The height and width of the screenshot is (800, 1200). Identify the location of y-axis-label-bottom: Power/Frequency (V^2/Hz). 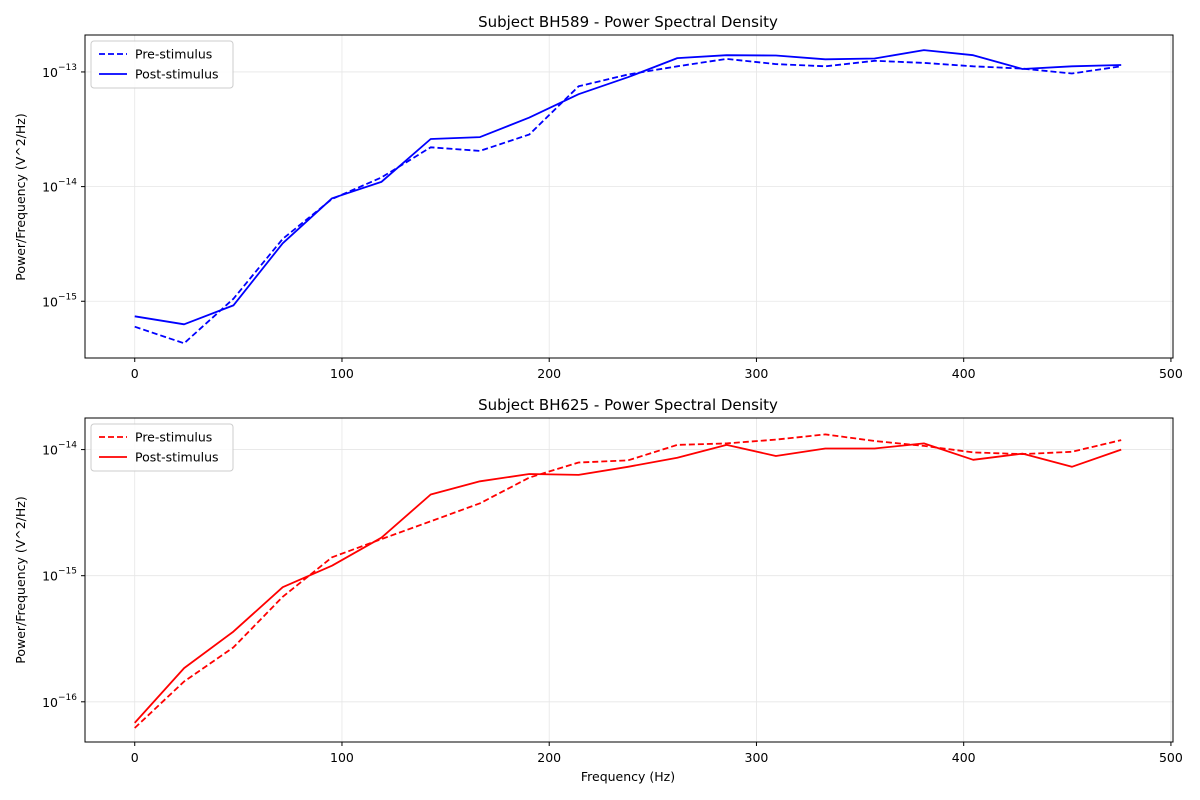
(20, 579).